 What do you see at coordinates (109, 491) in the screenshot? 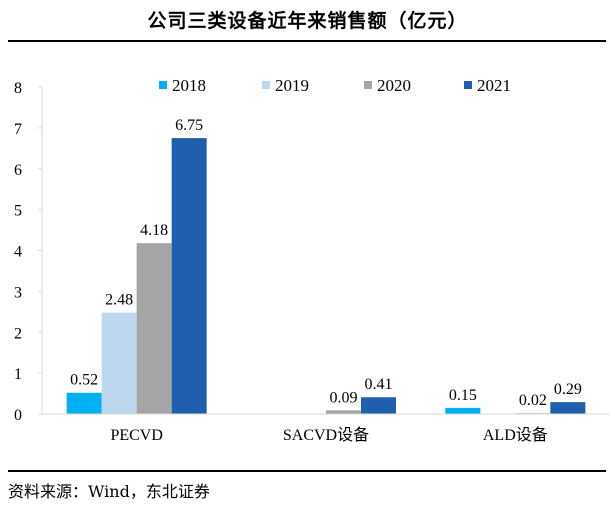
I see `source-note: 资料来源：Wind，东北证券` at bounding box center [109, 491].